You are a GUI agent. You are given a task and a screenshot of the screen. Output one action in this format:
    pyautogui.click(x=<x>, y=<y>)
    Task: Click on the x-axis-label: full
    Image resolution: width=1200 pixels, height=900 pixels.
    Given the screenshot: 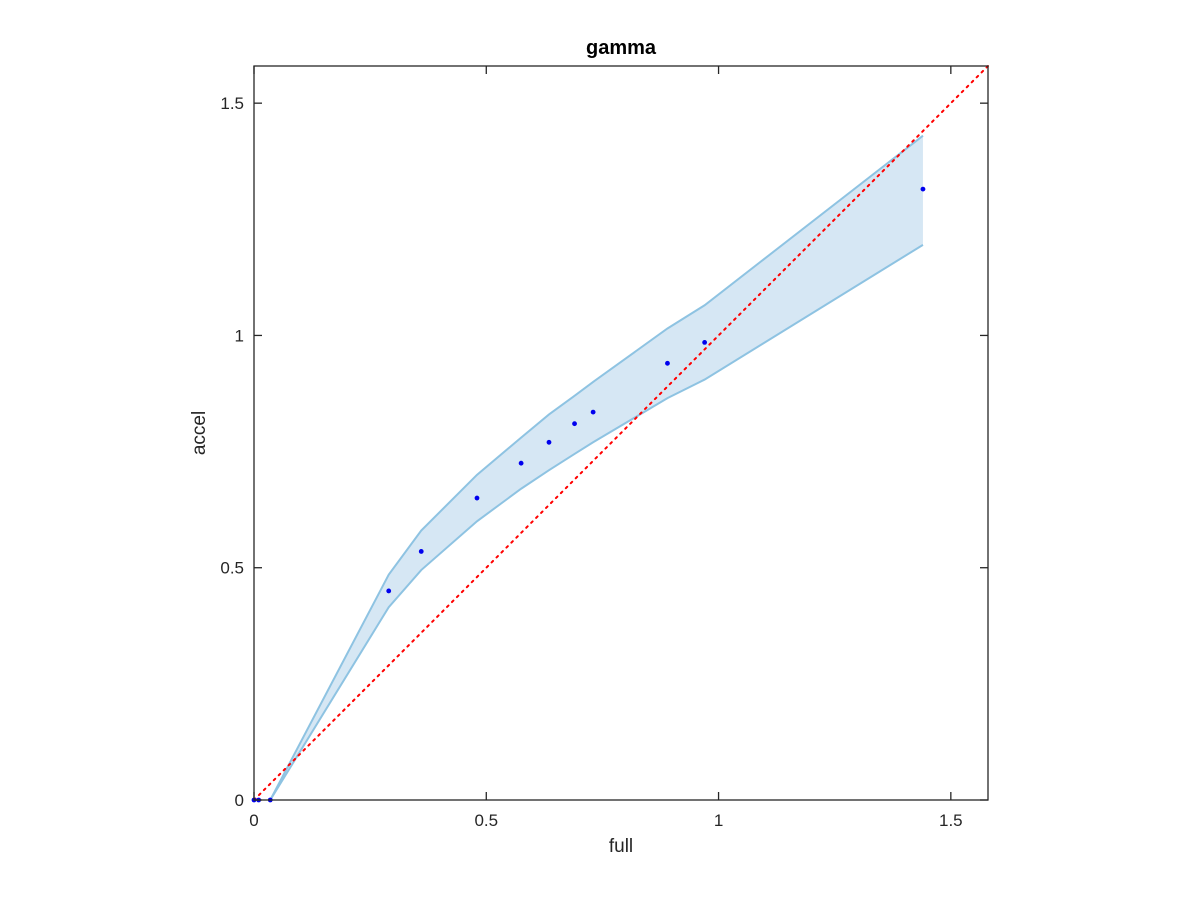 What is the action you would take?
    pyautogui.click(x=621, y=846)
    